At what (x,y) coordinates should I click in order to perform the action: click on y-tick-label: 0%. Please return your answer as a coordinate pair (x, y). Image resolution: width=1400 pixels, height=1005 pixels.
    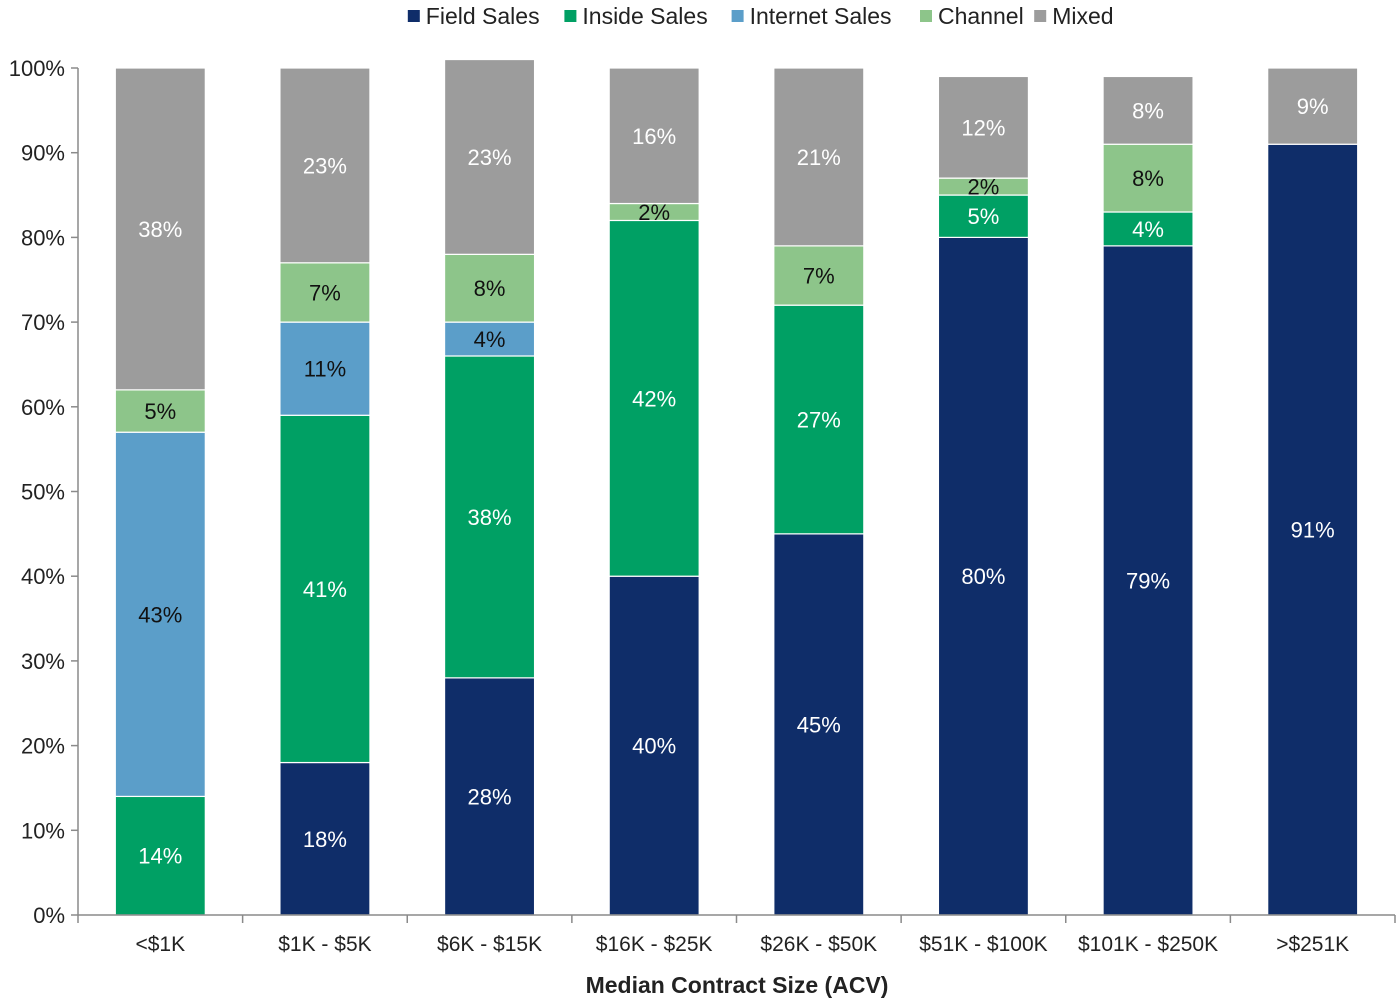
    Looking at the image, I should click on (49, 915).